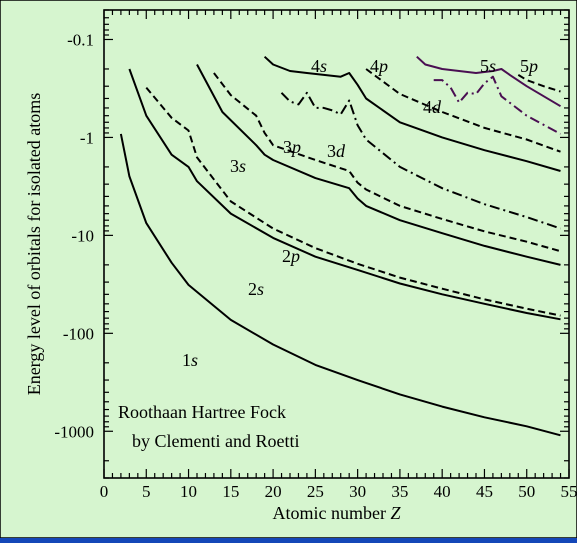 This screenshot has height=543, width=577. I want to click on x-tick-label: 25, so click(315, 491).